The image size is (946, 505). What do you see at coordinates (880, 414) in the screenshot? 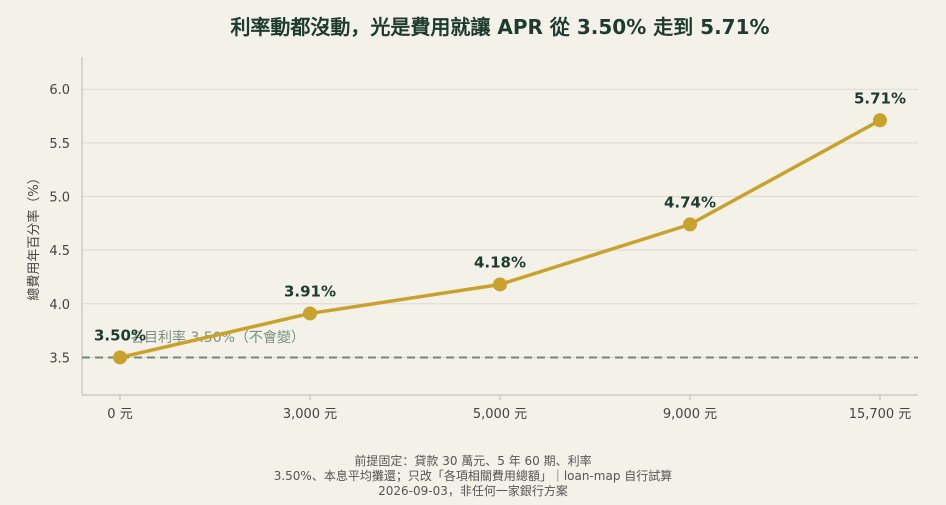
I see `x-tick-label: 15,700 元` at bounding box center [880, 414].